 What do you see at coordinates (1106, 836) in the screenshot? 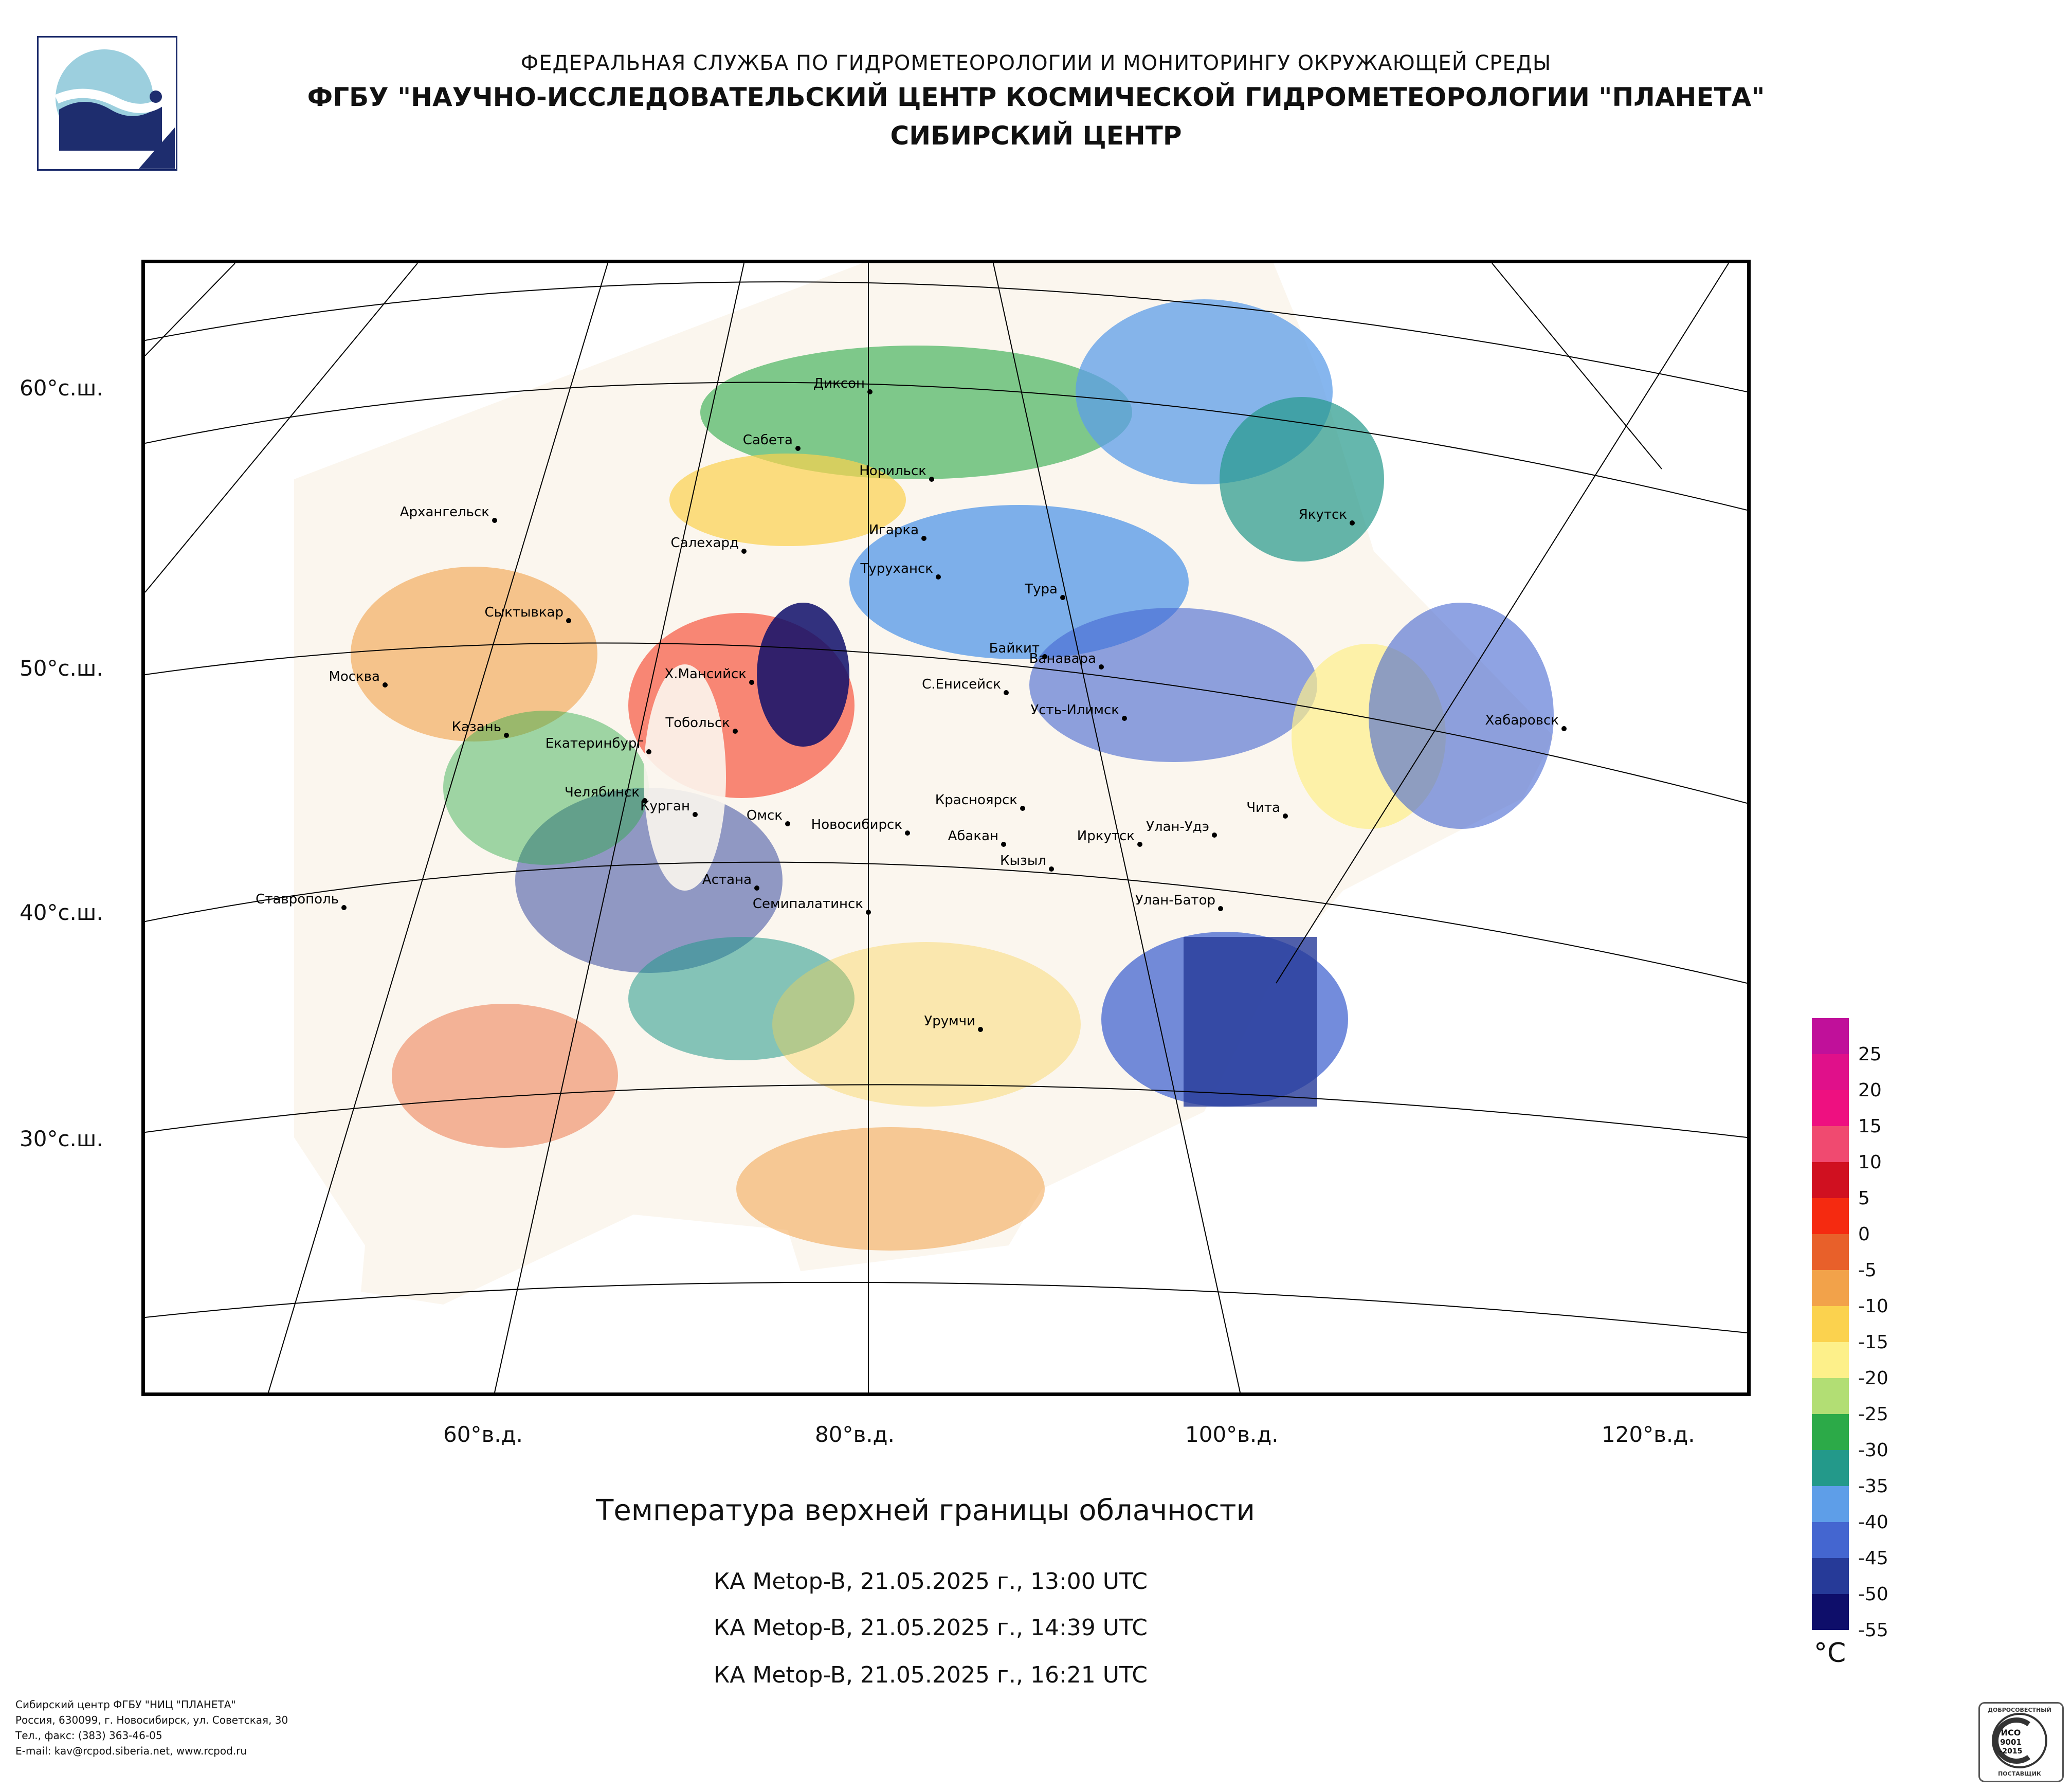
I see `svg-text: Иркутск` at bounding box center [1106, 836].